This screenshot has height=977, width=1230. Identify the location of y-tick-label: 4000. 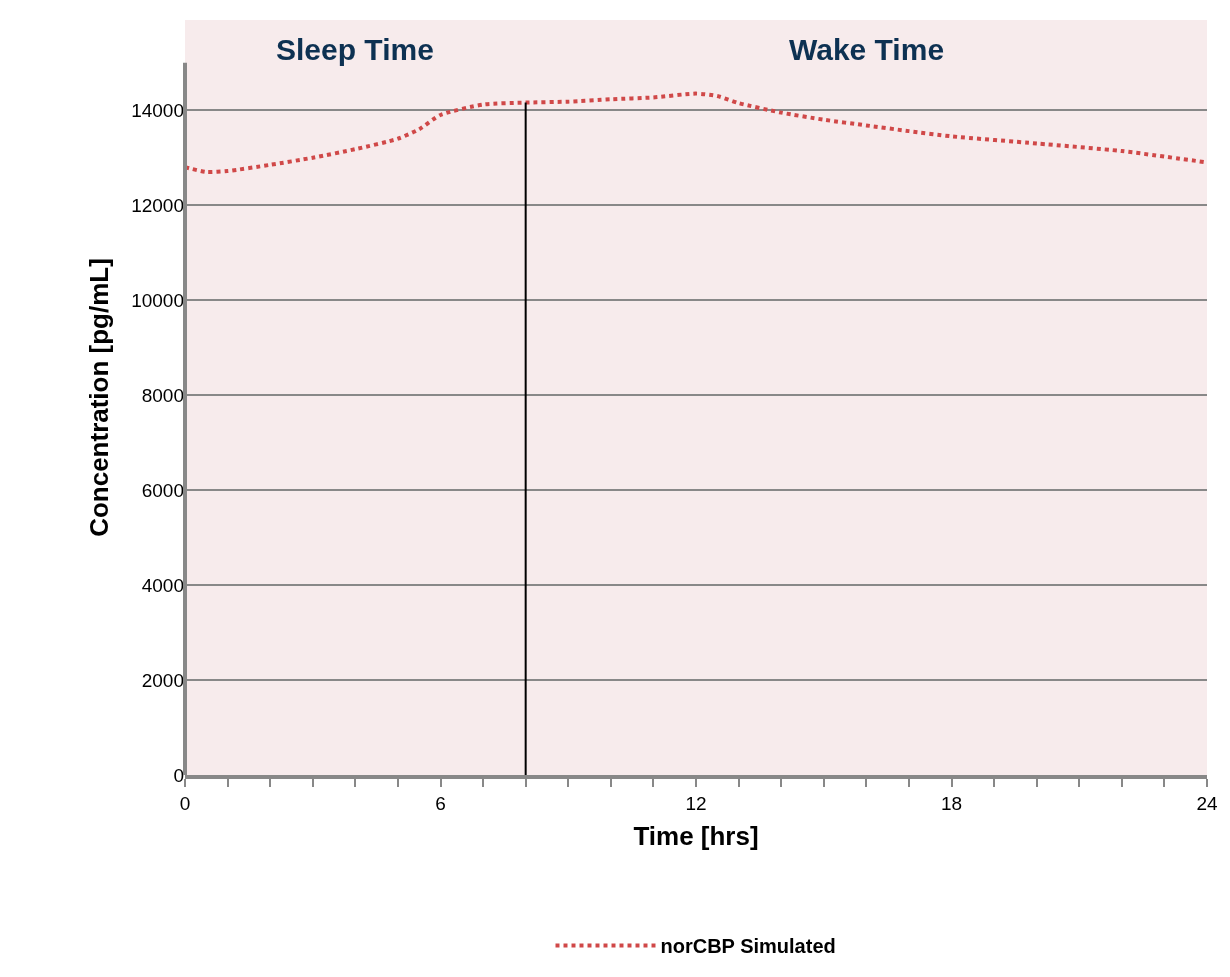
(162, 585).